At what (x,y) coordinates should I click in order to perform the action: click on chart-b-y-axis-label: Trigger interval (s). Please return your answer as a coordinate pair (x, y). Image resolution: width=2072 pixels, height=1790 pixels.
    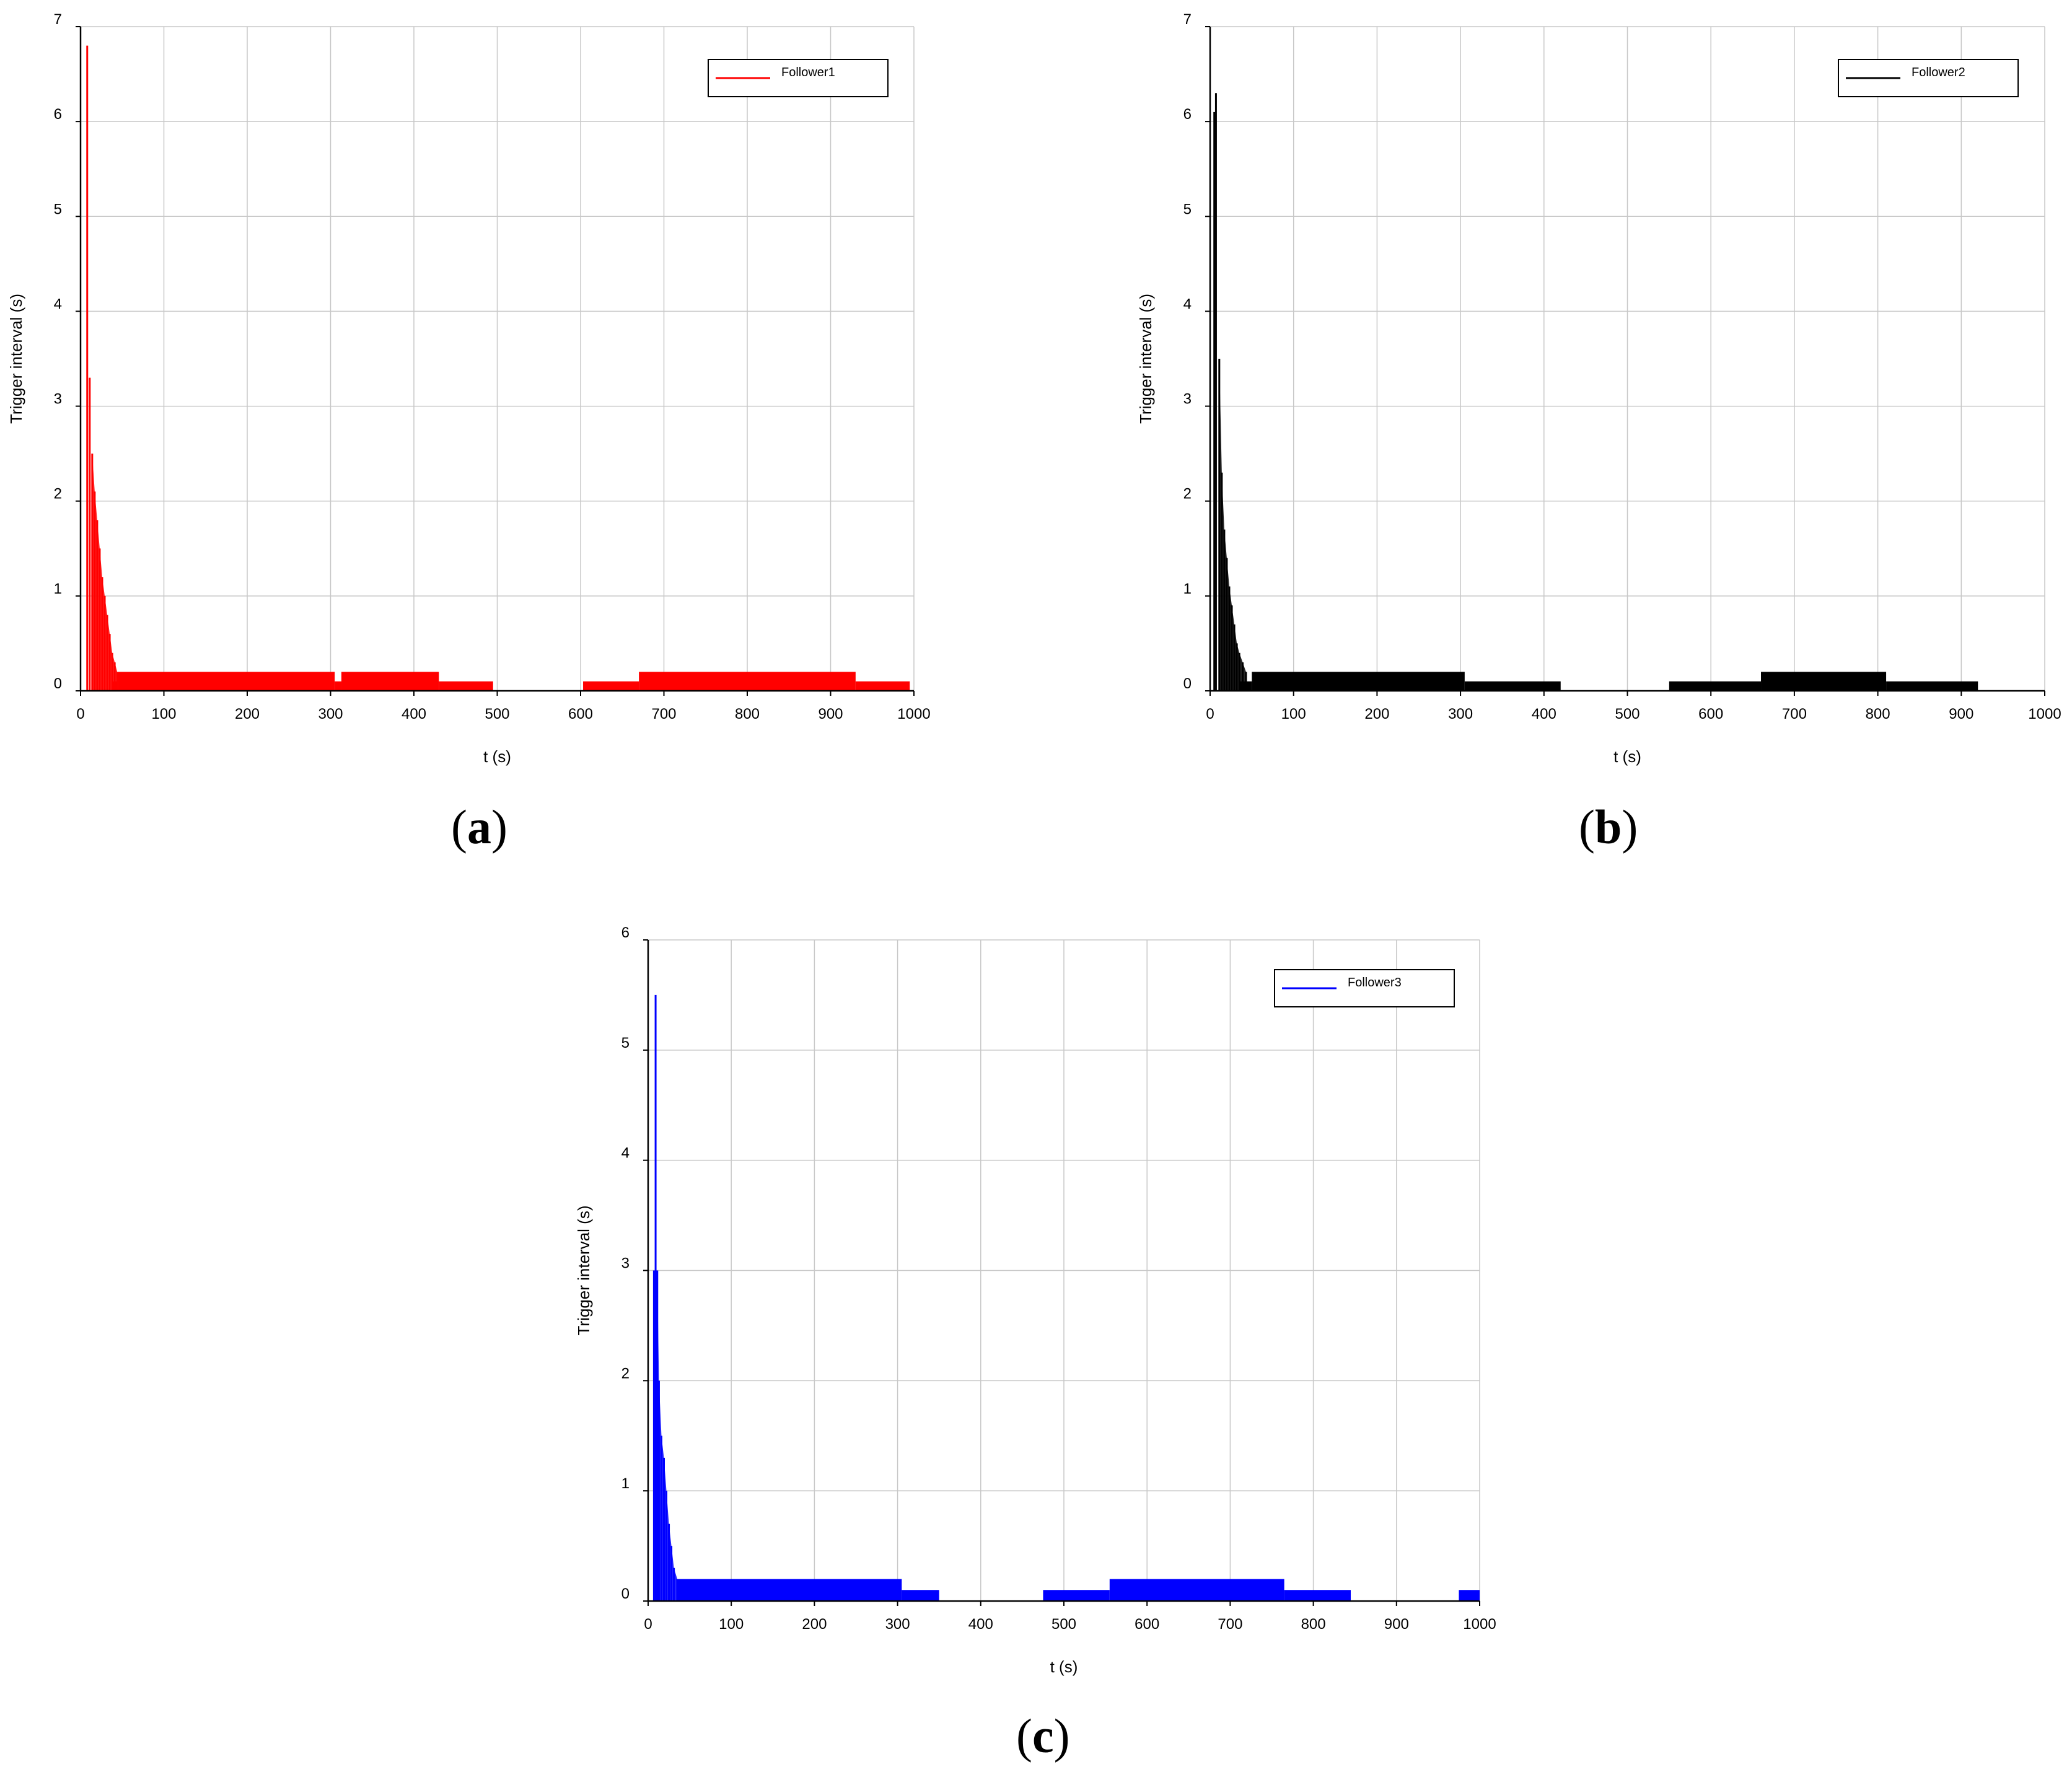
    Looking at the image, I should click on (1145, 359).